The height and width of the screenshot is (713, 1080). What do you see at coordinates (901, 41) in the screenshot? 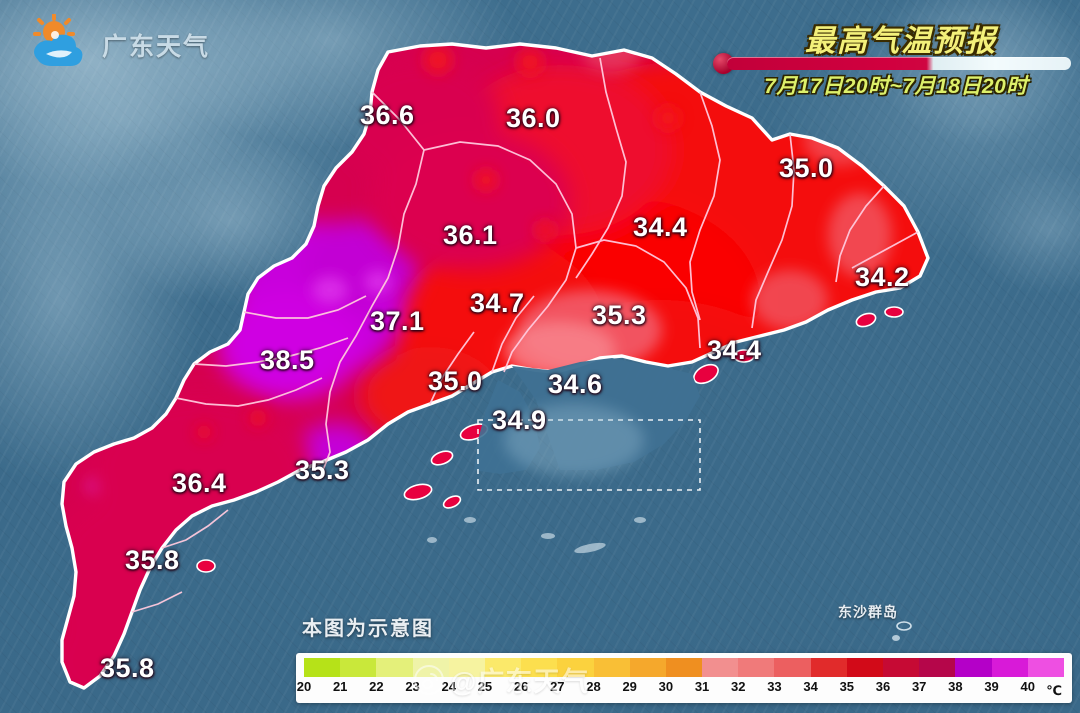
I see `page-title: 最高气温预报` at bounding box center [901, 41].